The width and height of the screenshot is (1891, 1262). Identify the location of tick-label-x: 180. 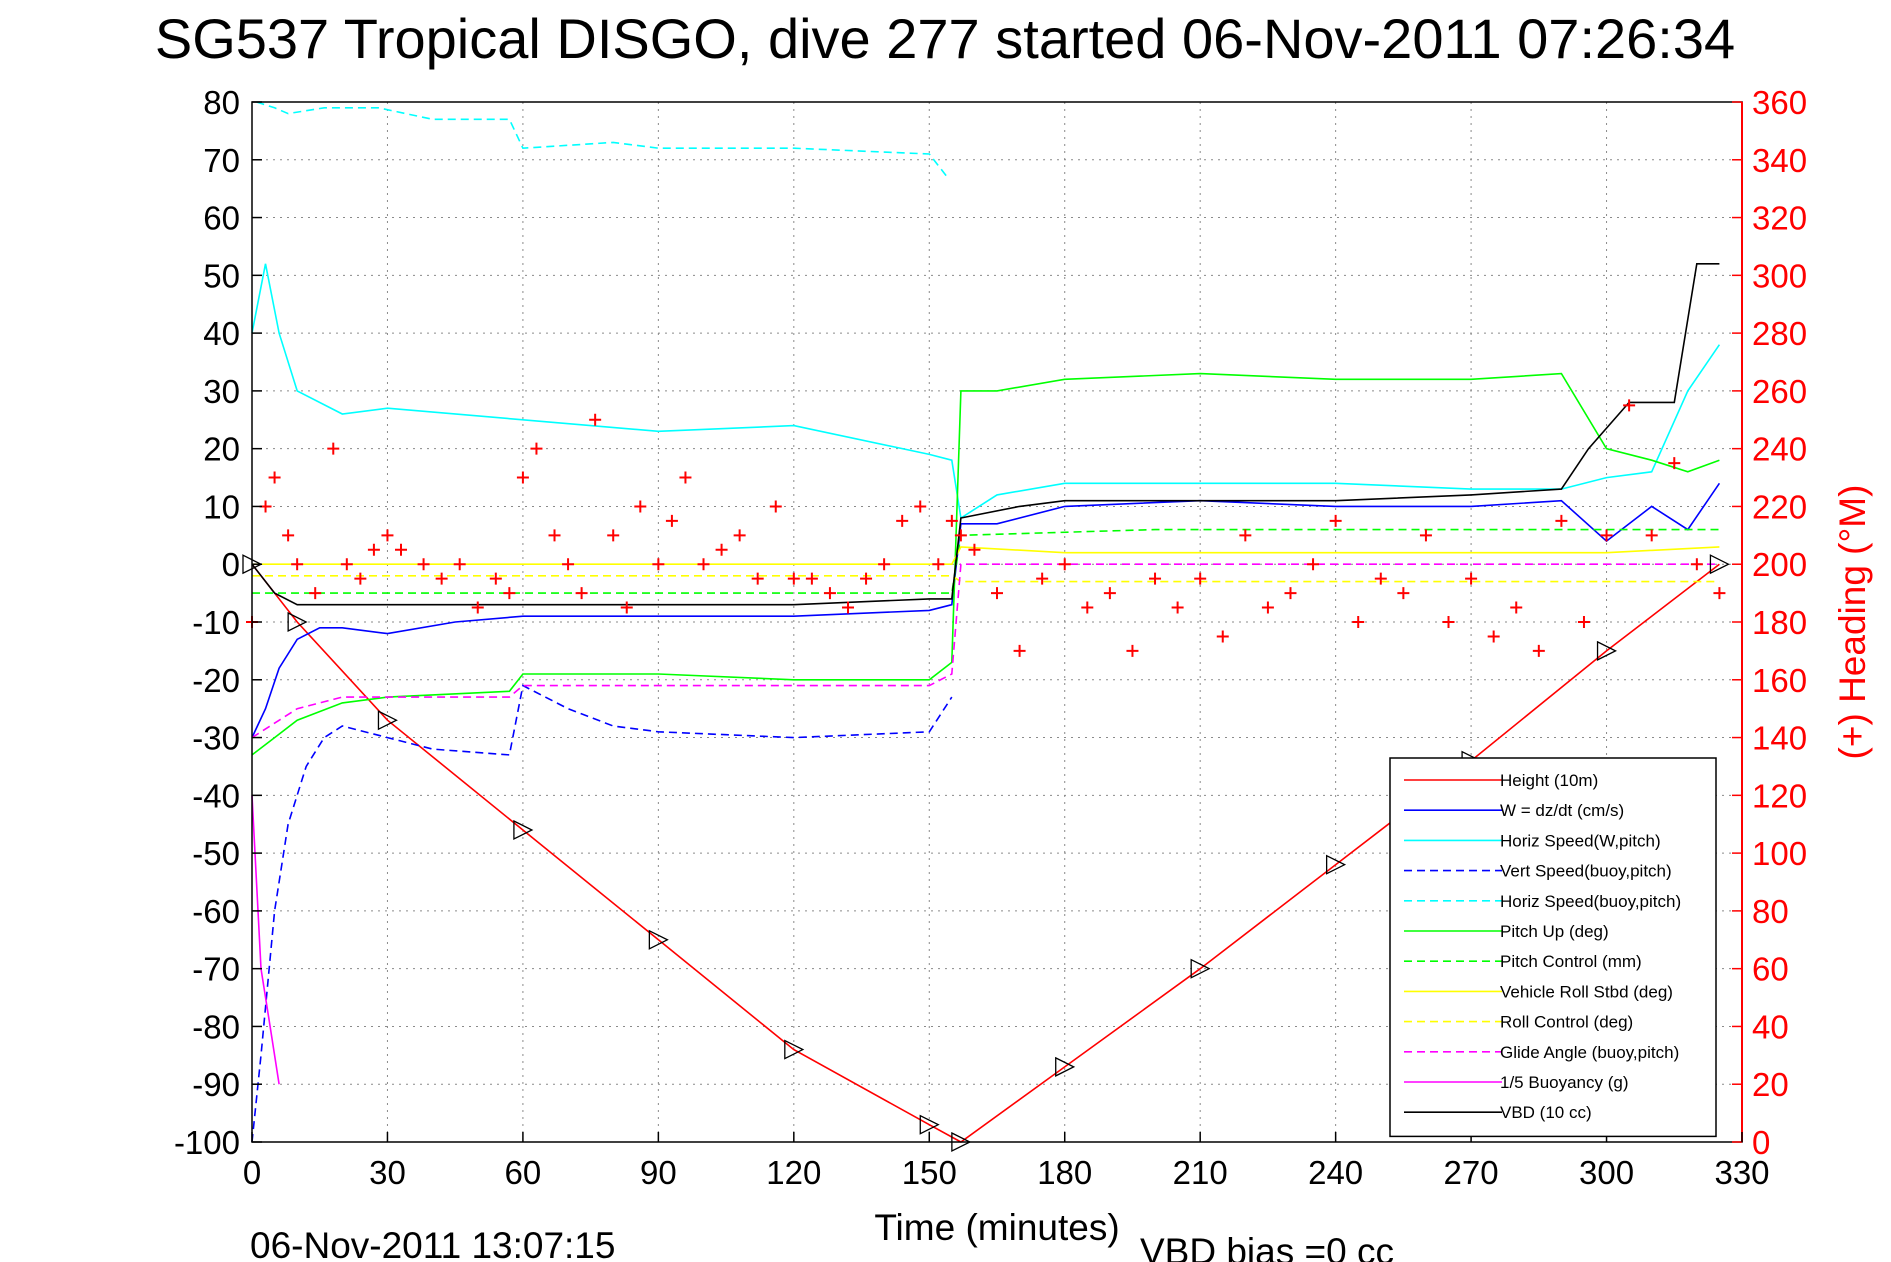
(1064, 1172).